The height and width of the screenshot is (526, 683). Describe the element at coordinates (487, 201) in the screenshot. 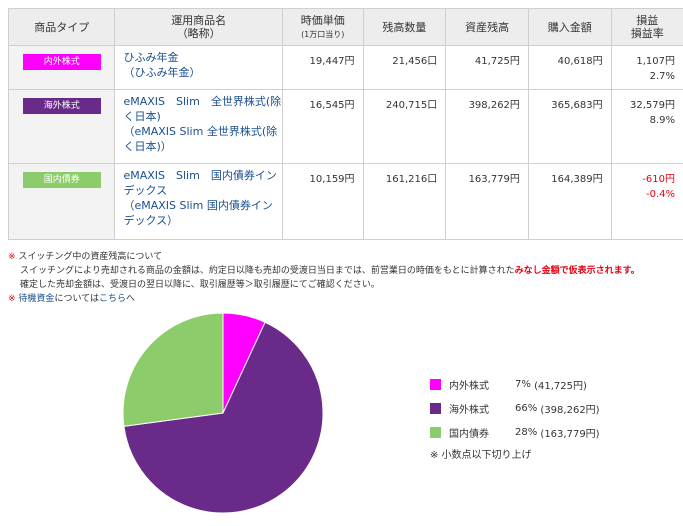

I see `balance: 163,779円` at that location.